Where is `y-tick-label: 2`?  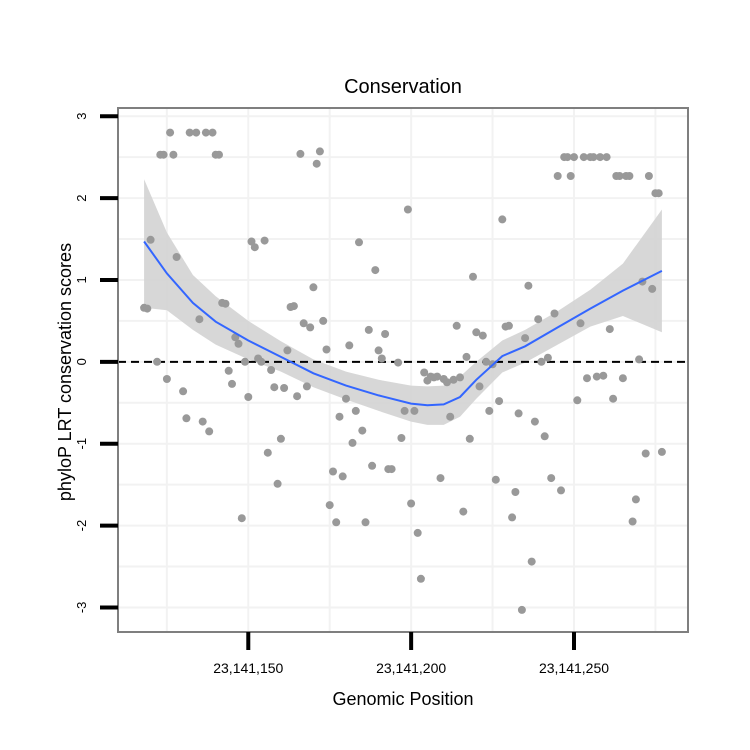 y-tick-label: 2 is located at coordinates (81, 197).